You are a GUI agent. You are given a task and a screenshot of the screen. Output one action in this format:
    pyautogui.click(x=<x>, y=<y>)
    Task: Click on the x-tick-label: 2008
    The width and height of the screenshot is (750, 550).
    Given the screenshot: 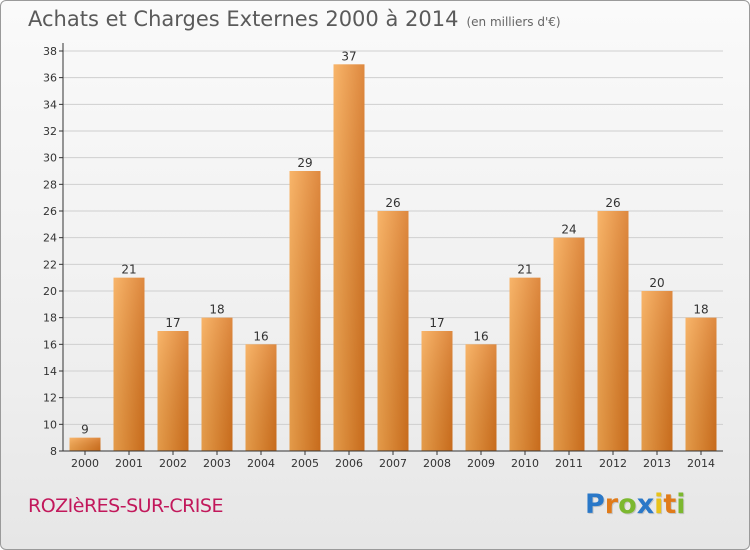 What is the action you would take?
    pyautogui.click(x=437, y=463)
    